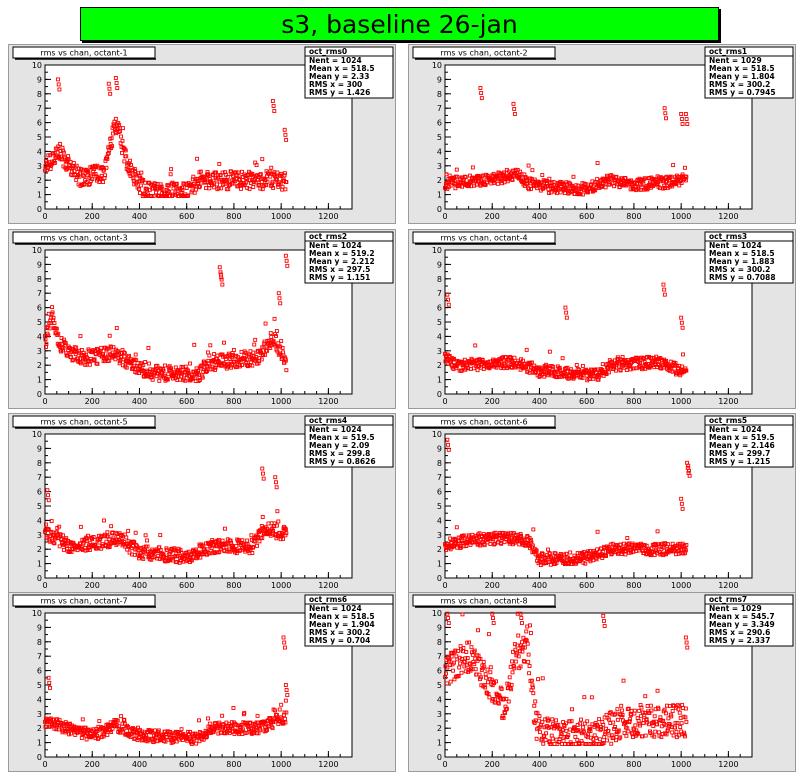 Image resolution: width=796 pixels, height=773 pixels. I want to click on stats-line: Nent = 1024, so click(335, 245).